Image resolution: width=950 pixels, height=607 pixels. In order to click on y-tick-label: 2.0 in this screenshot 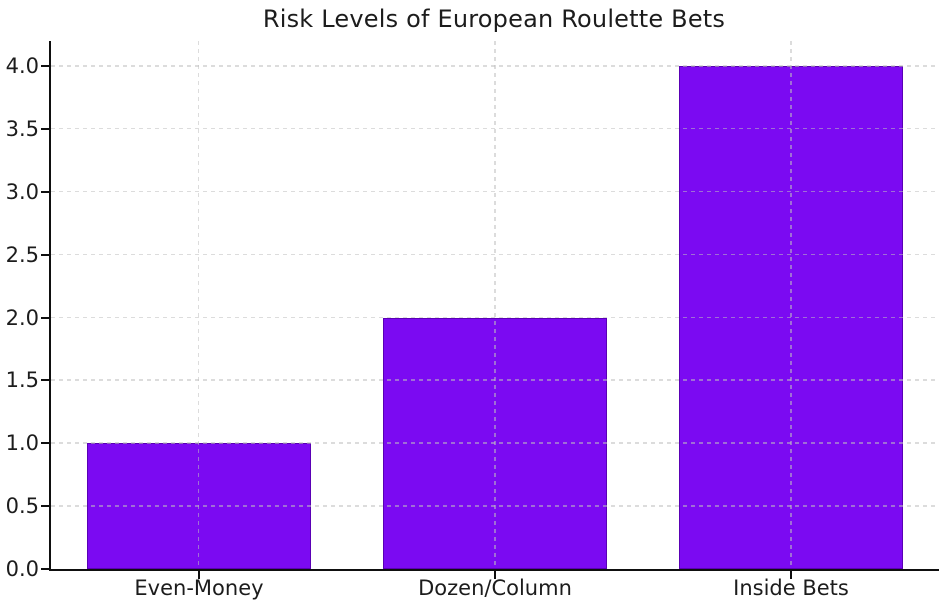, I will do `click(22, 317)`.